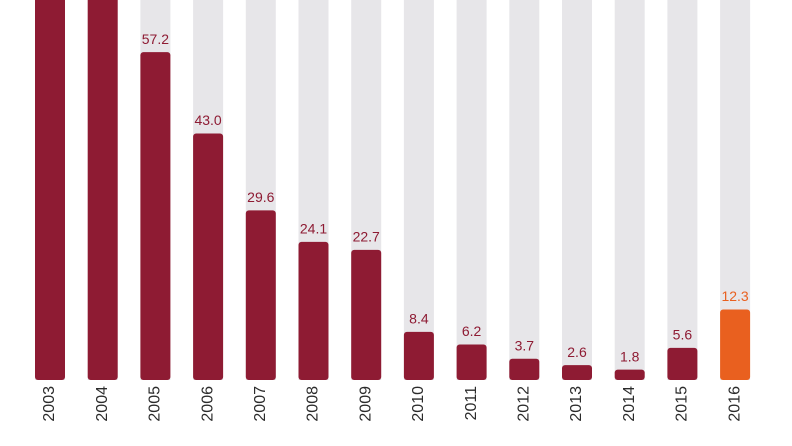  Describe the element at coordinates (629, 404) in the screenshot. I see `x-tick-label: 2014` at that location.